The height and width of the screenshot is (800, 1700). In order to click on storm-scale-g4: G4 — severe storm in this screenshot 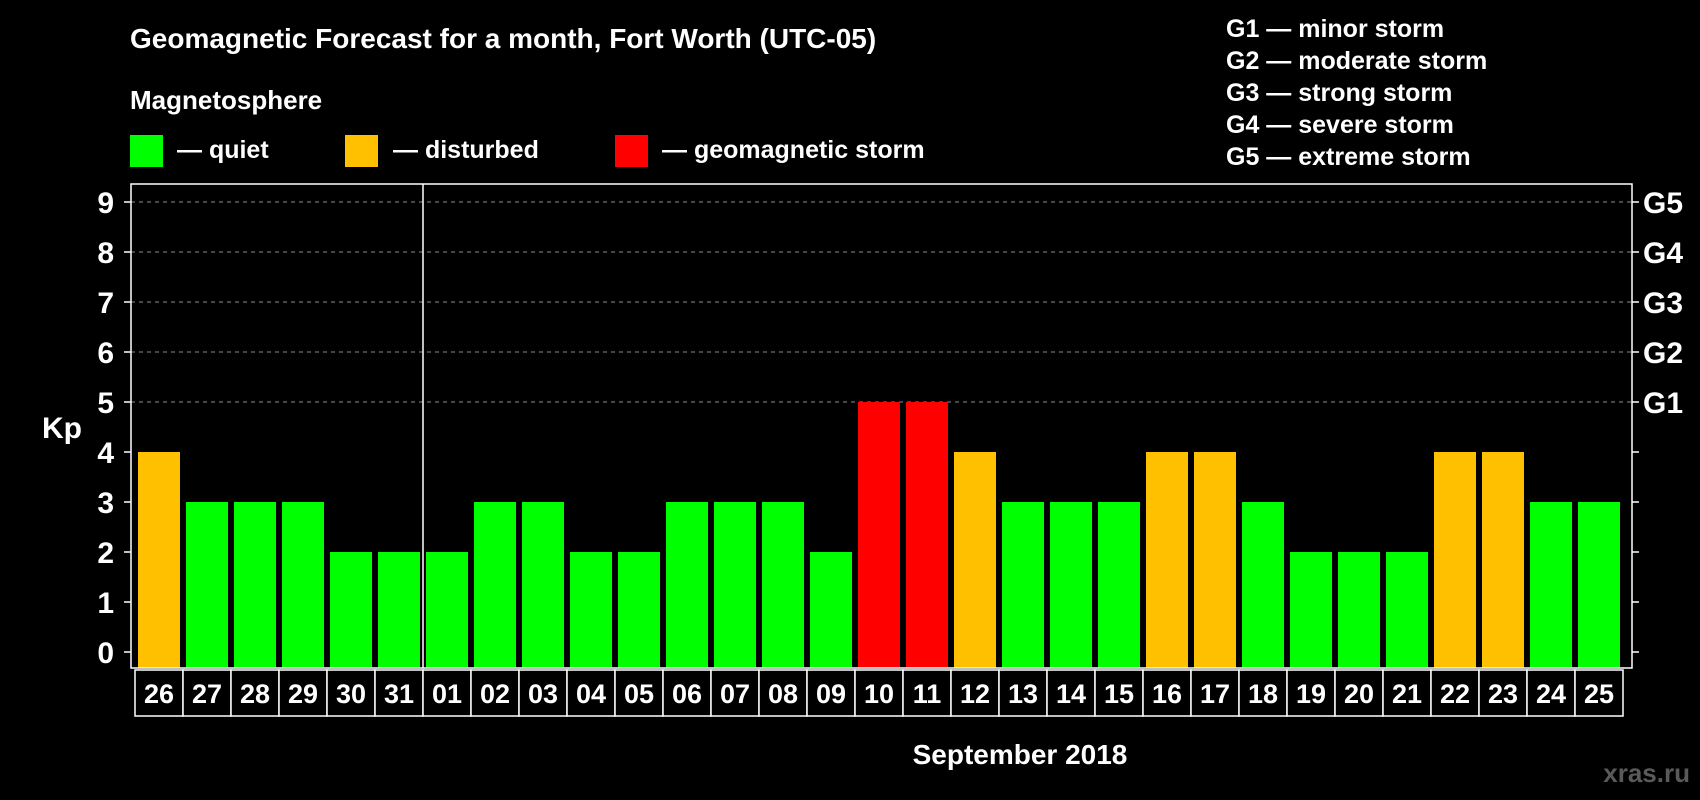, I will do `click(1340, 125)`.